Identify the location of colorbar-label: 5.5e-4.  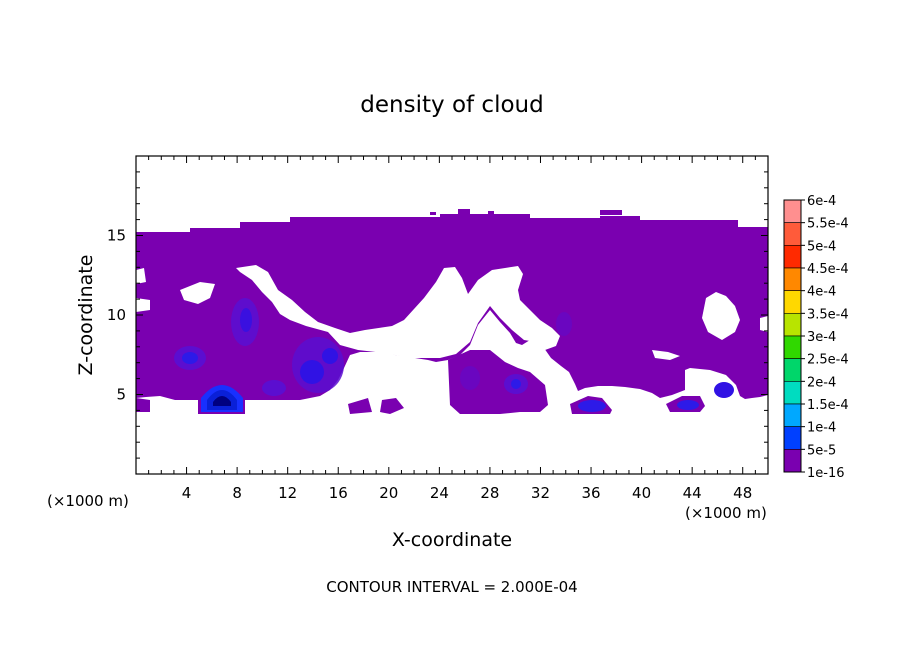
(828, 224).